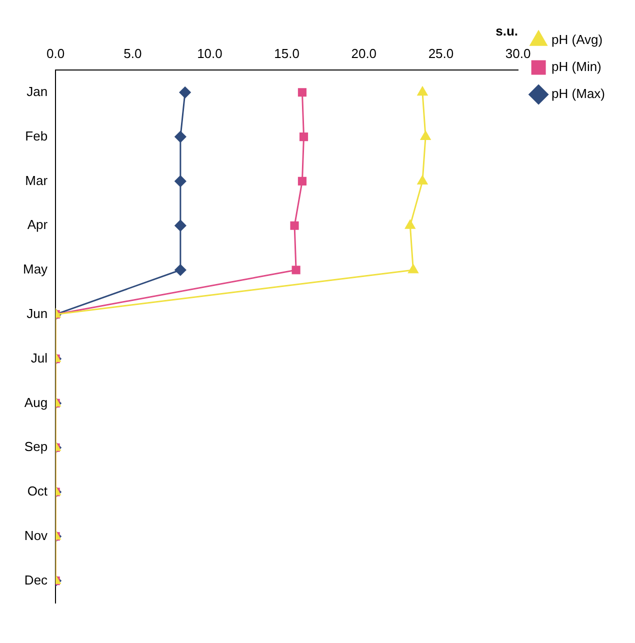 The width and height of the screenshot is (635, 643). What do you see at coordinates (133, 53) in the screenshot?
I see `x-tick-label: 5.0` at bounding box center [133, 53].